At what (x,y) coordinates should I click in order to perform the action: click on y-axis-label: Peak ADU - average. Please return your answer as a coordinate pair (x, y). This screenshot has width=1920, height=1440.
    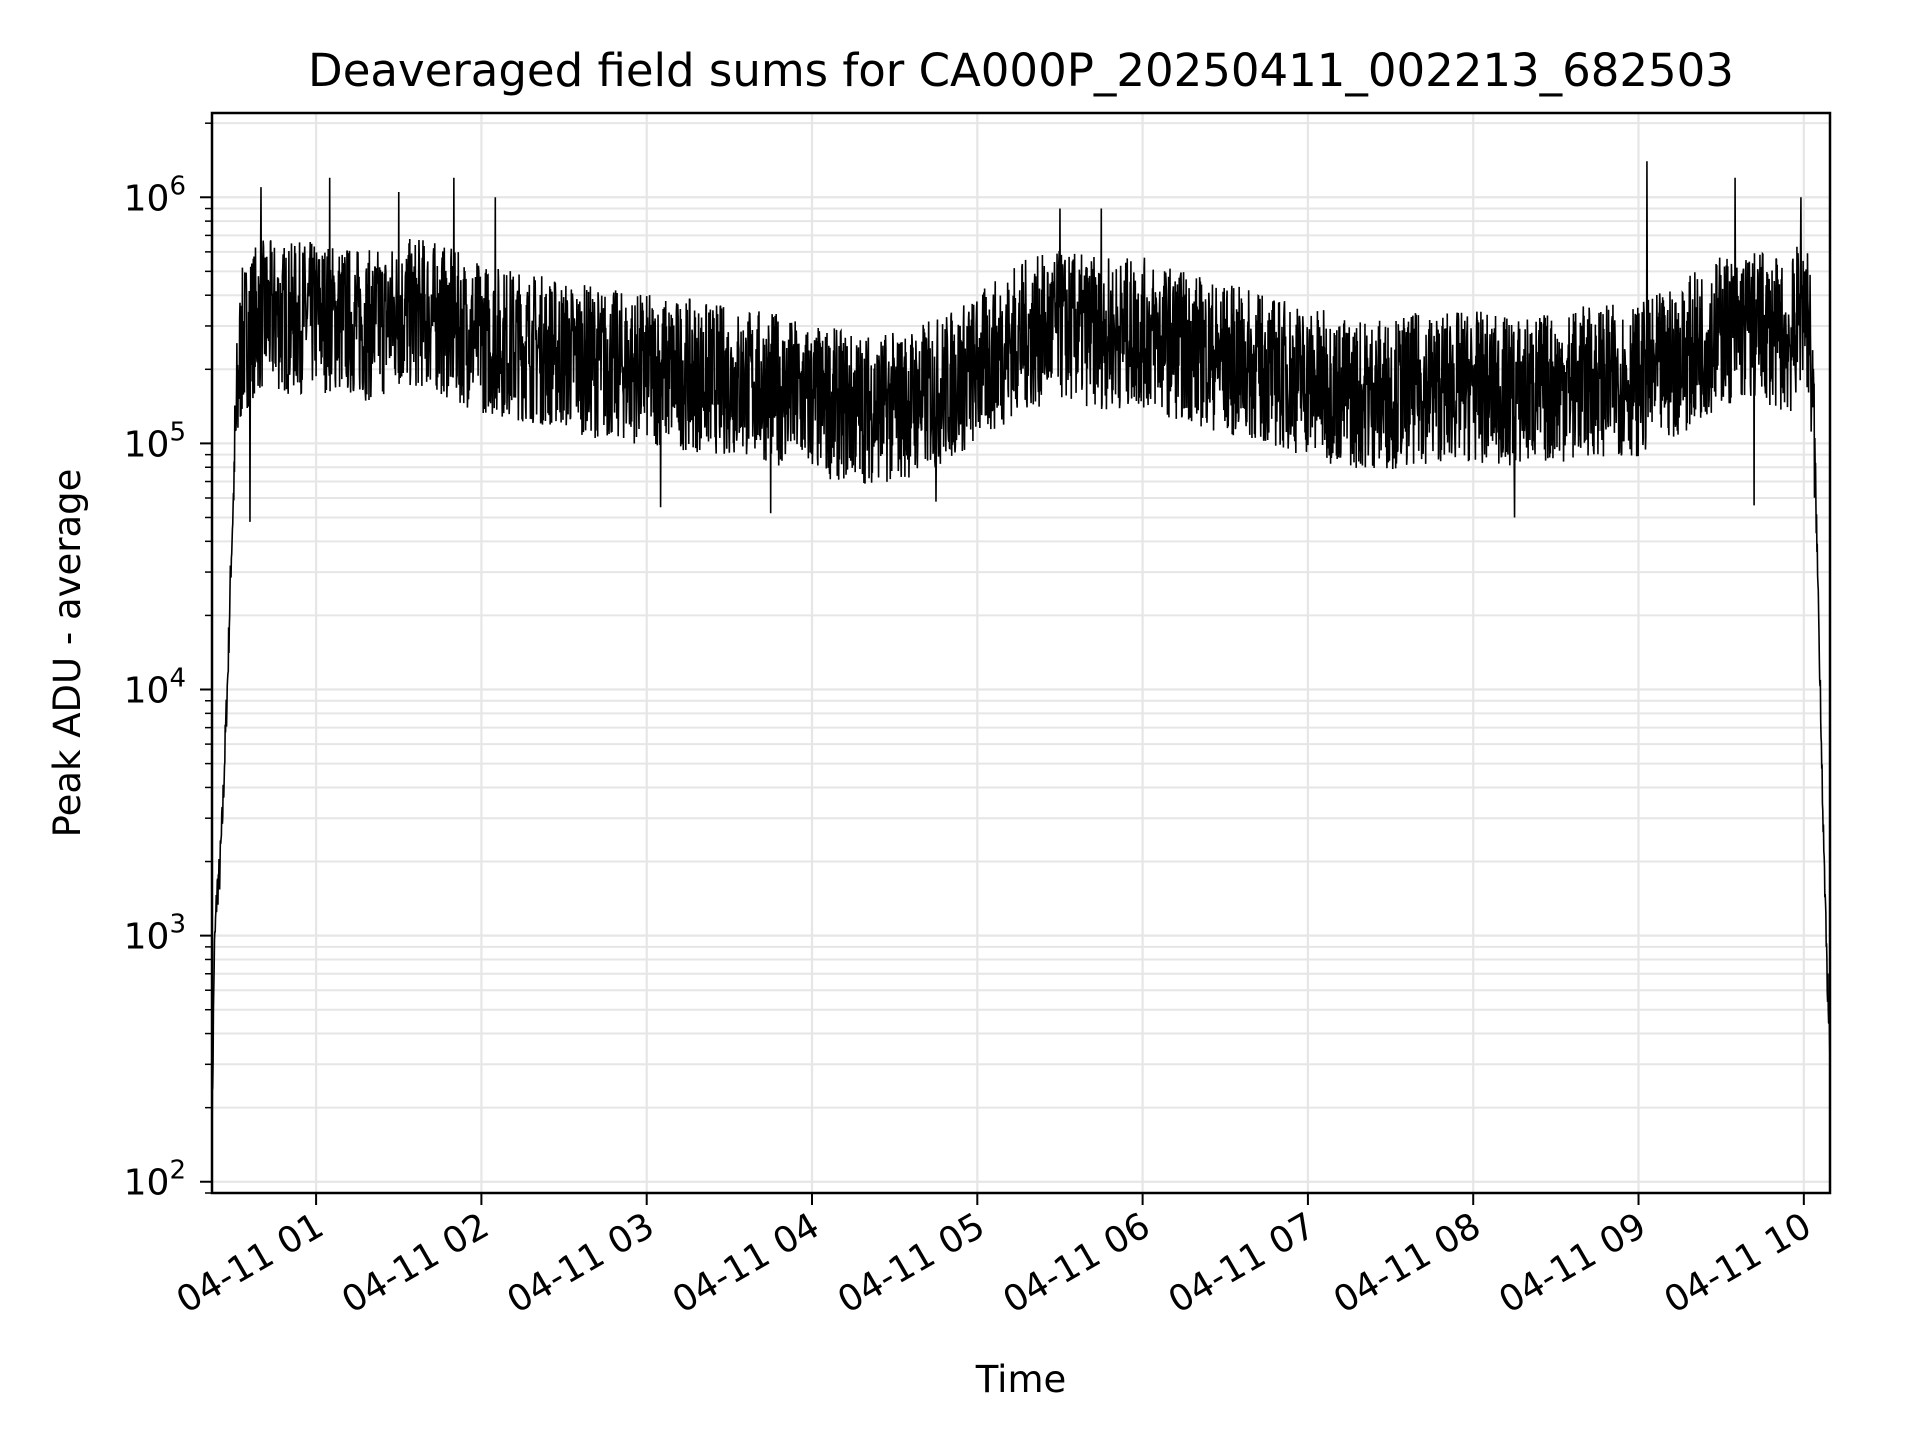
    Looking at the image, I should click on (67, 653).